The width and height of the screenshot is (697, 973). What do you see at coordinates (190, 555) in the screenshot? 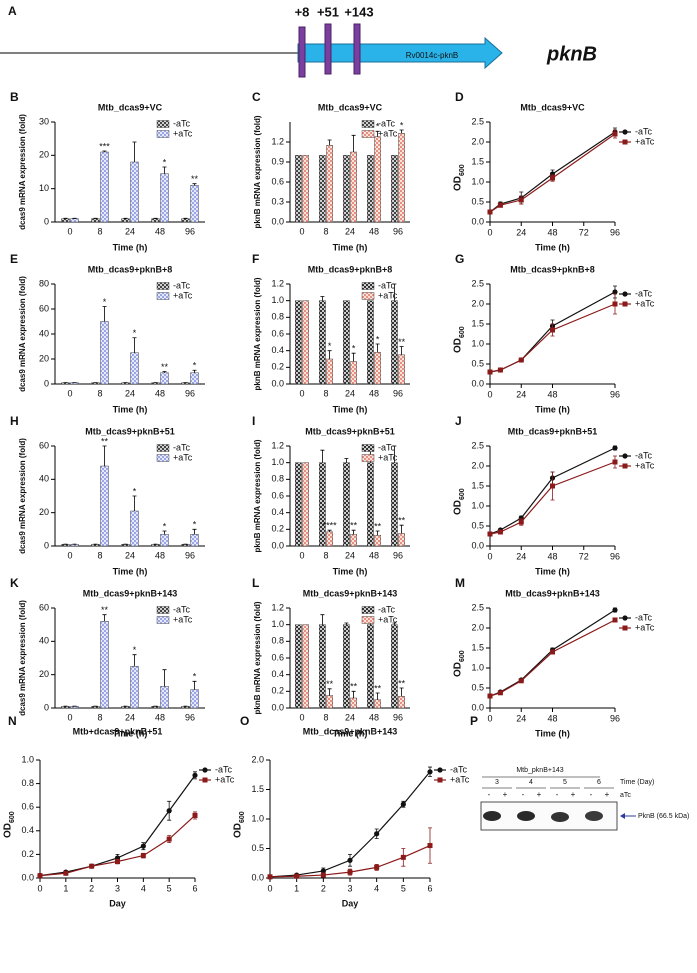
I see `x-tick-label: 96` at bounding box center [190, 555].